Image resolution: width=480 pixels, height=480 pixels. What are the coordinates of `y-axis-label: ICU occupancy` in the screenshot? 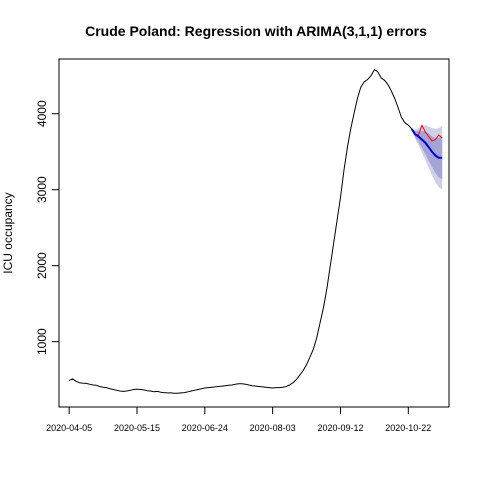 It's located at (8, 232).